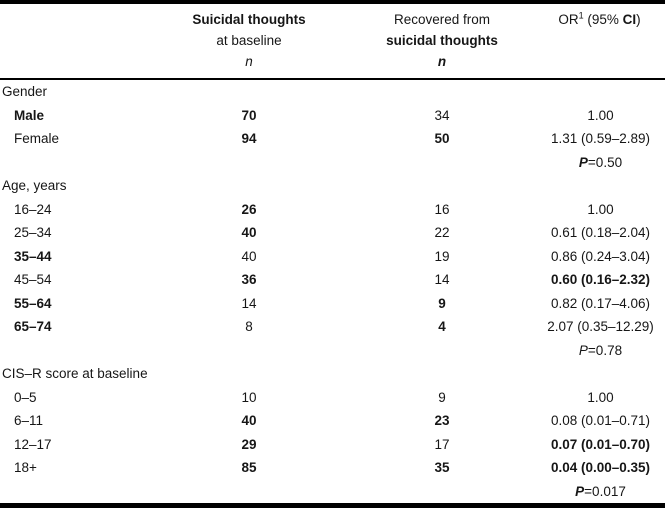 The height and width of the screenshot is (511, 665). Describe the element at coordinates (25, 397) in the screenshot. I see `row-label: 0–5` at that location.